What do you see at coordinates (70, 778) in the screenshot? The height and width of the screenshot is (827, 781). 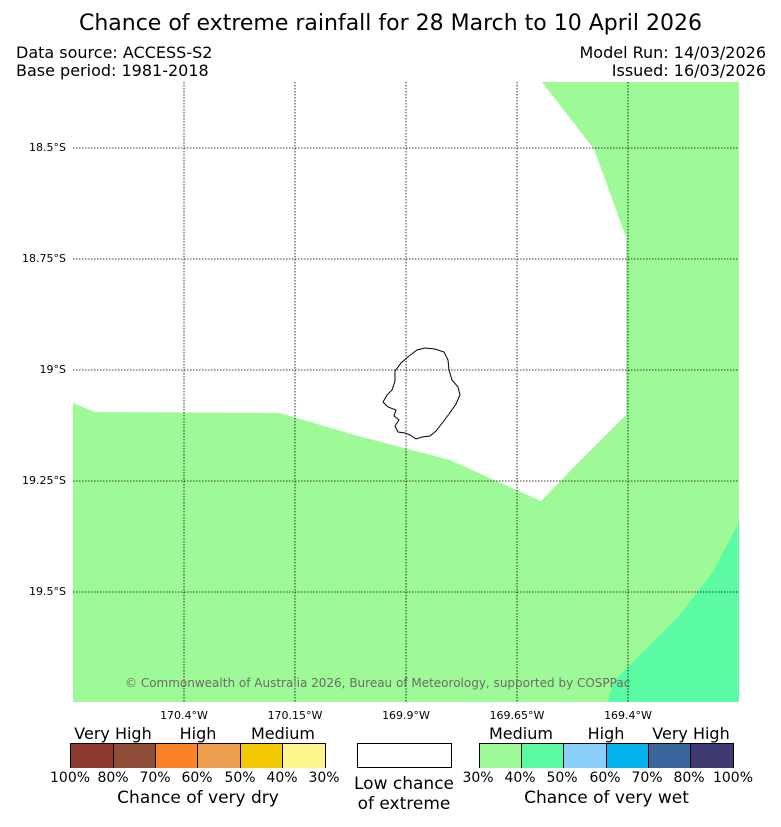 I see `dry-pct-label: 100%` at bounding box center [70, 778].